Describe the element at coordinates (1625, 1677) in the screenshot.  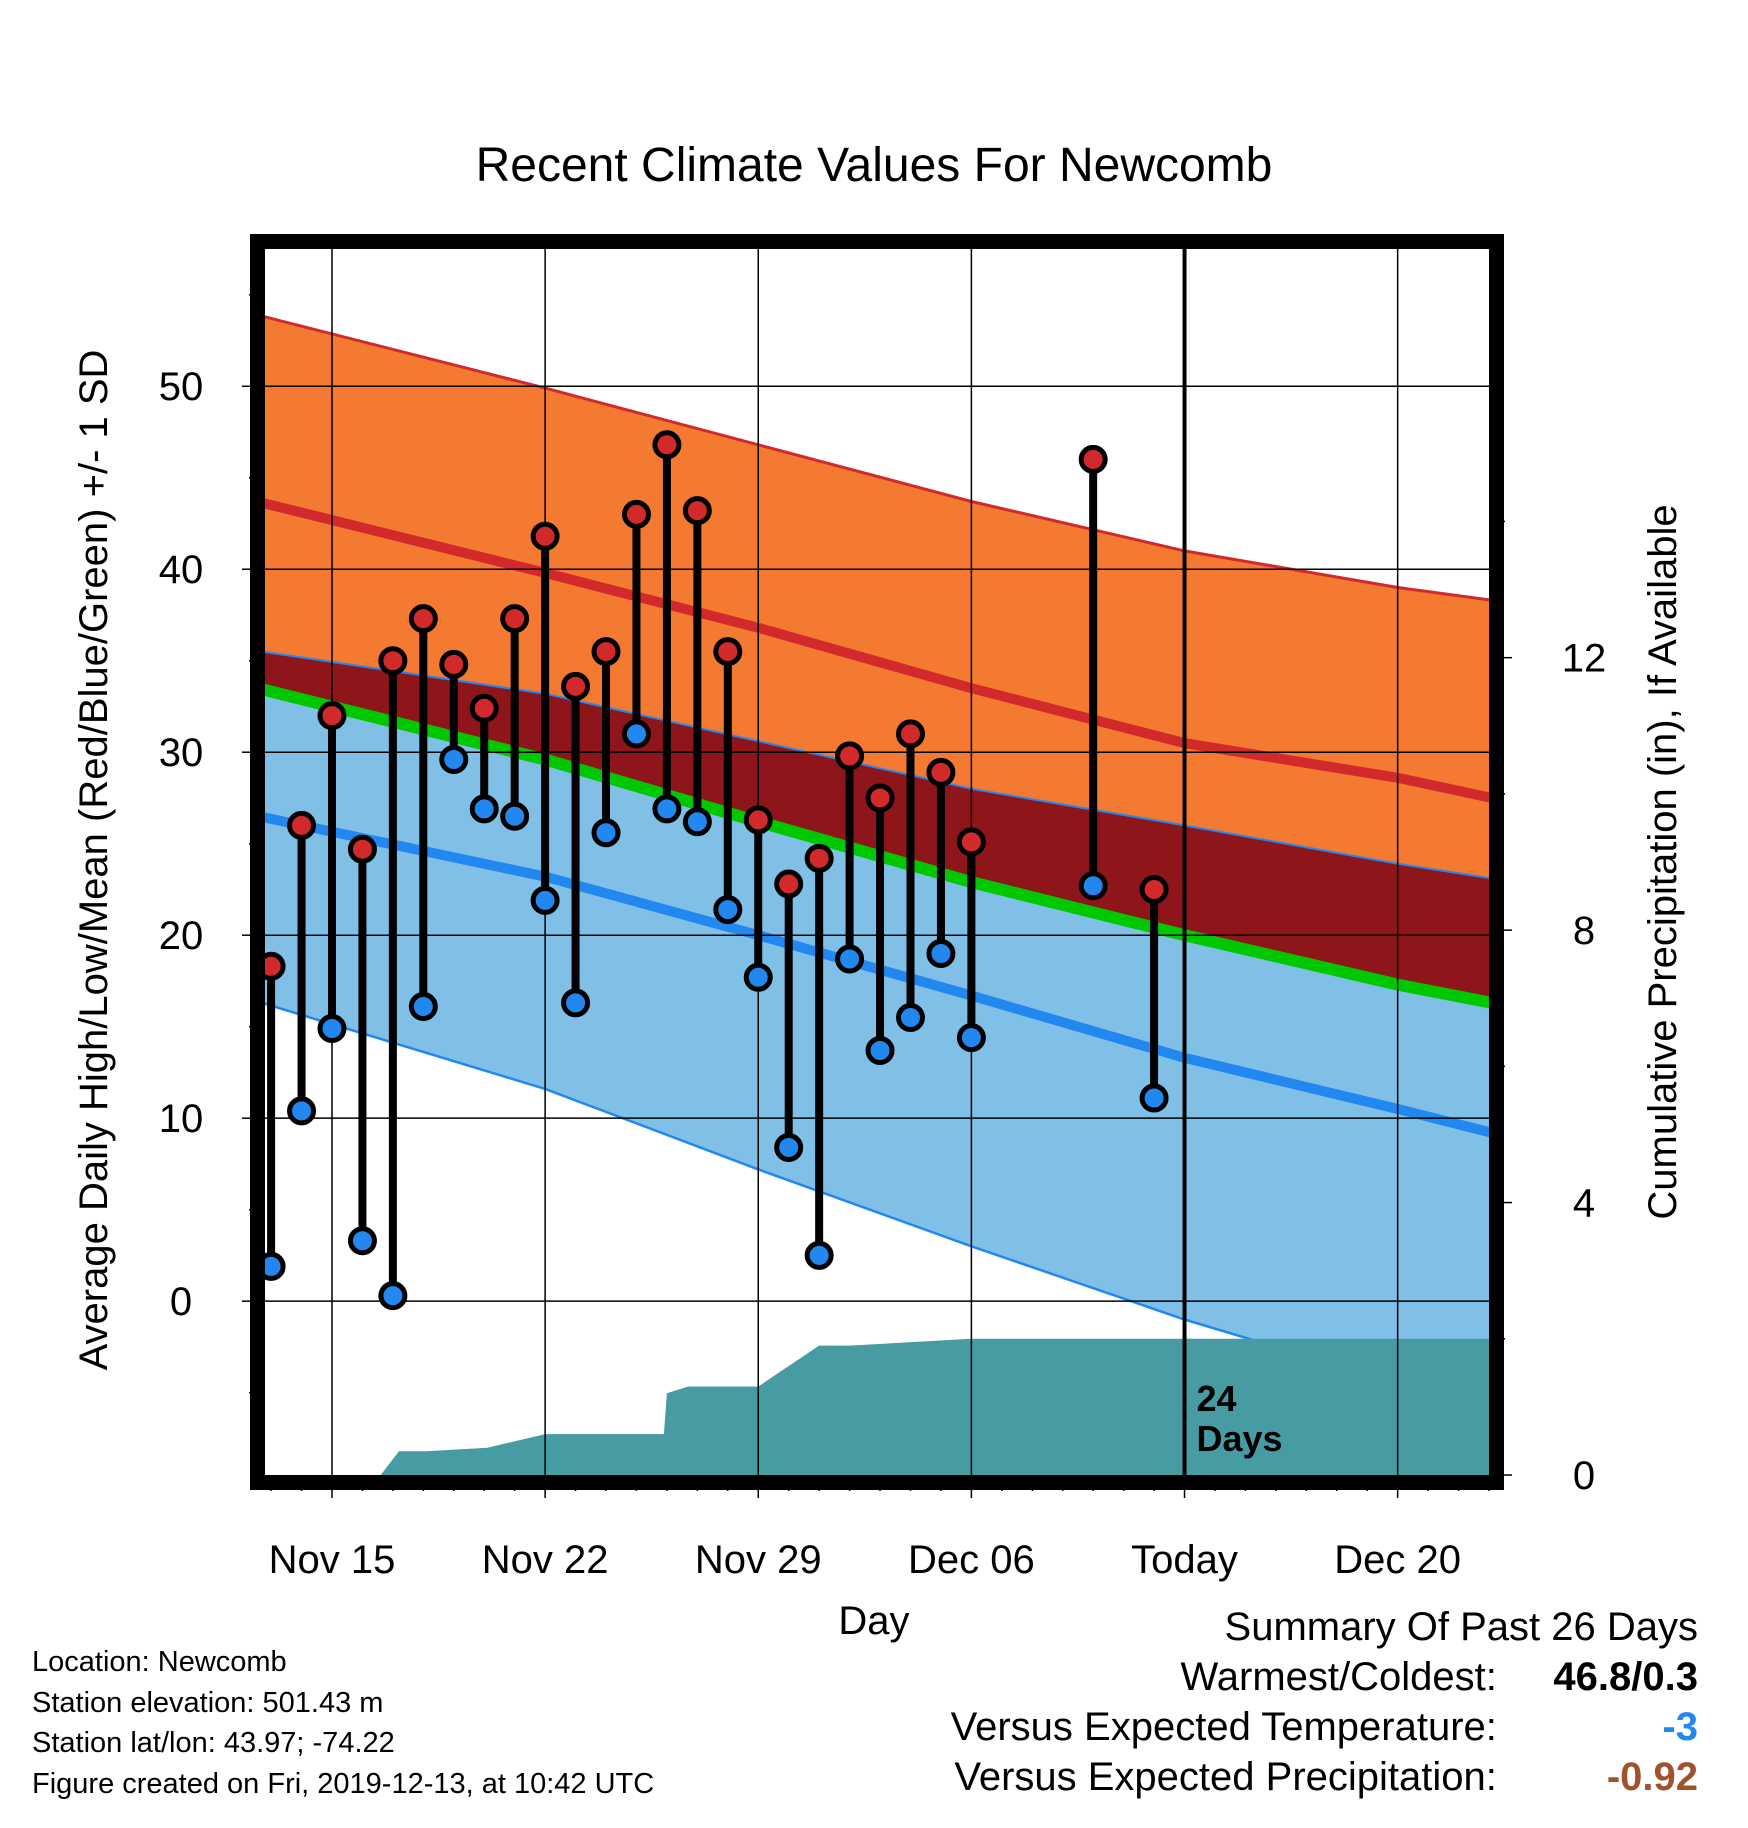
I see `warm-cold-value: 46.8/0.3` at that location.